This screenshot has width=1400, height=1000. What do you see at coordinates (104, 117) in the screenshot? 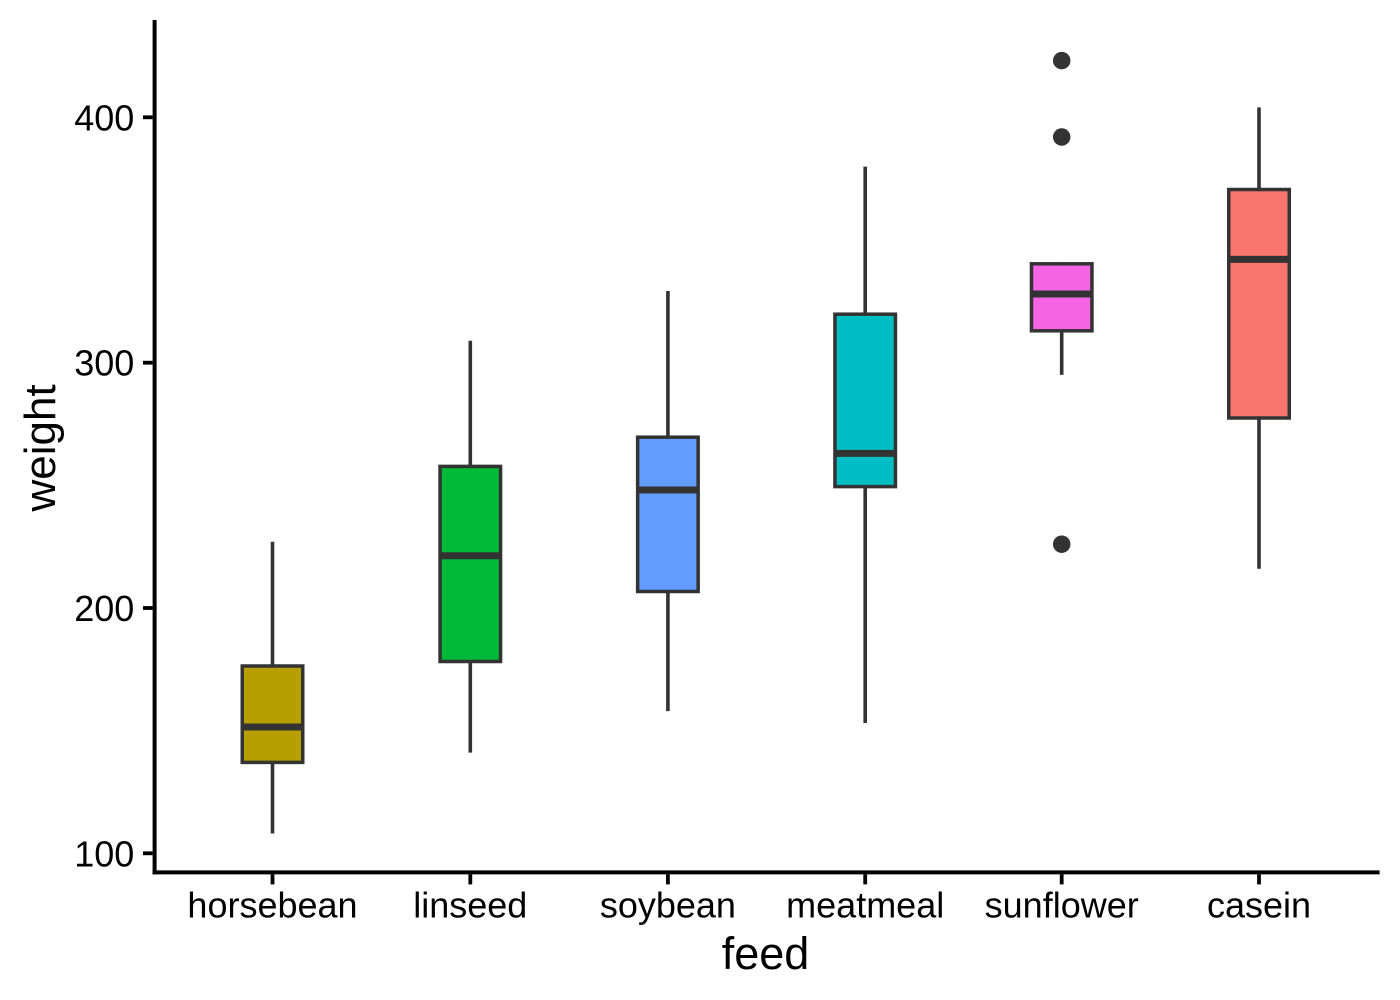
I see `svg-text: 400` at bounding box center [104, 117].